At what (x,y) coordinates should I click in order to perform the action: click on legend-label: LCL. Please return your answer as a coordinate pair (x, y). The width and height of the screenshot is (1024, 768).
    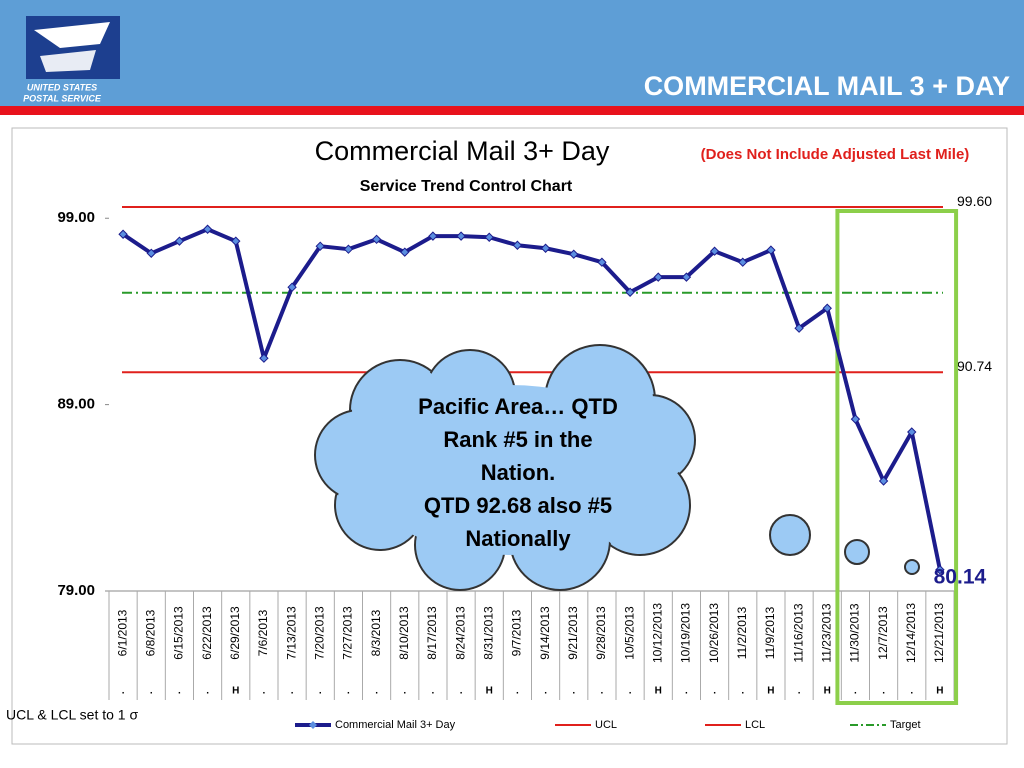
    Looking at the image, I should click on (755, 725).